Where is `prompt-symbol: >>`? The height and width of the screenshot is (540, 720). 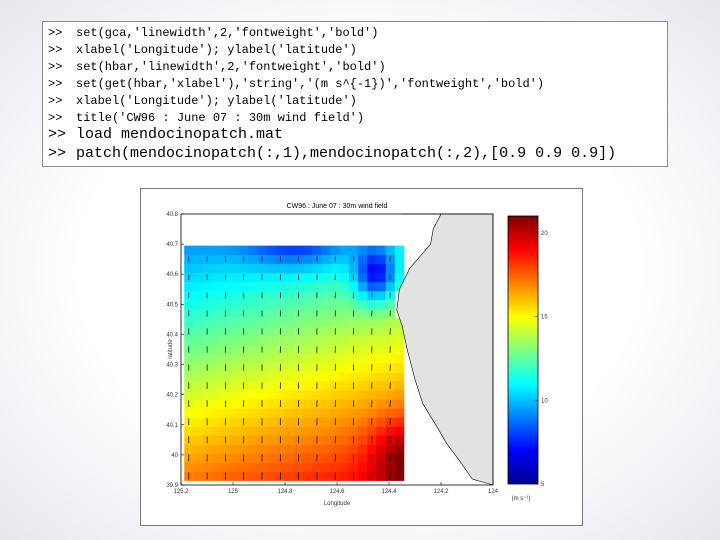 prompt-symbol: >> is located at coordinates (55, 84).